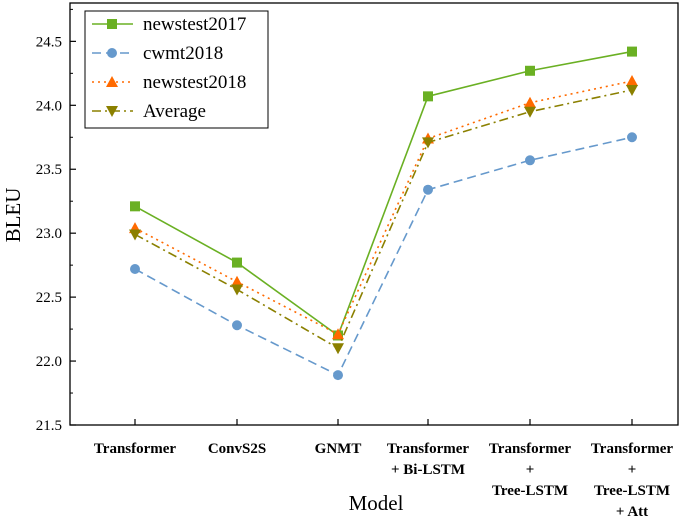 The width and height of the screenshot is (685, 520). What do you see at coordinates (13, 215) in the screenshot?
I see `y-axis-title: BLEU` at bounding box center [13, 215].